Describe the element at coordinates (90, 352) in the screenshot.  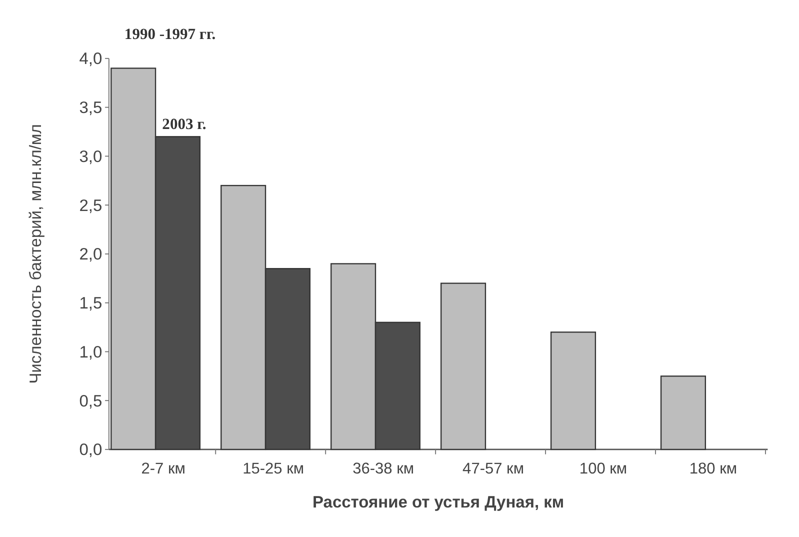
I see `y-tick-label: 1,0` at that location.